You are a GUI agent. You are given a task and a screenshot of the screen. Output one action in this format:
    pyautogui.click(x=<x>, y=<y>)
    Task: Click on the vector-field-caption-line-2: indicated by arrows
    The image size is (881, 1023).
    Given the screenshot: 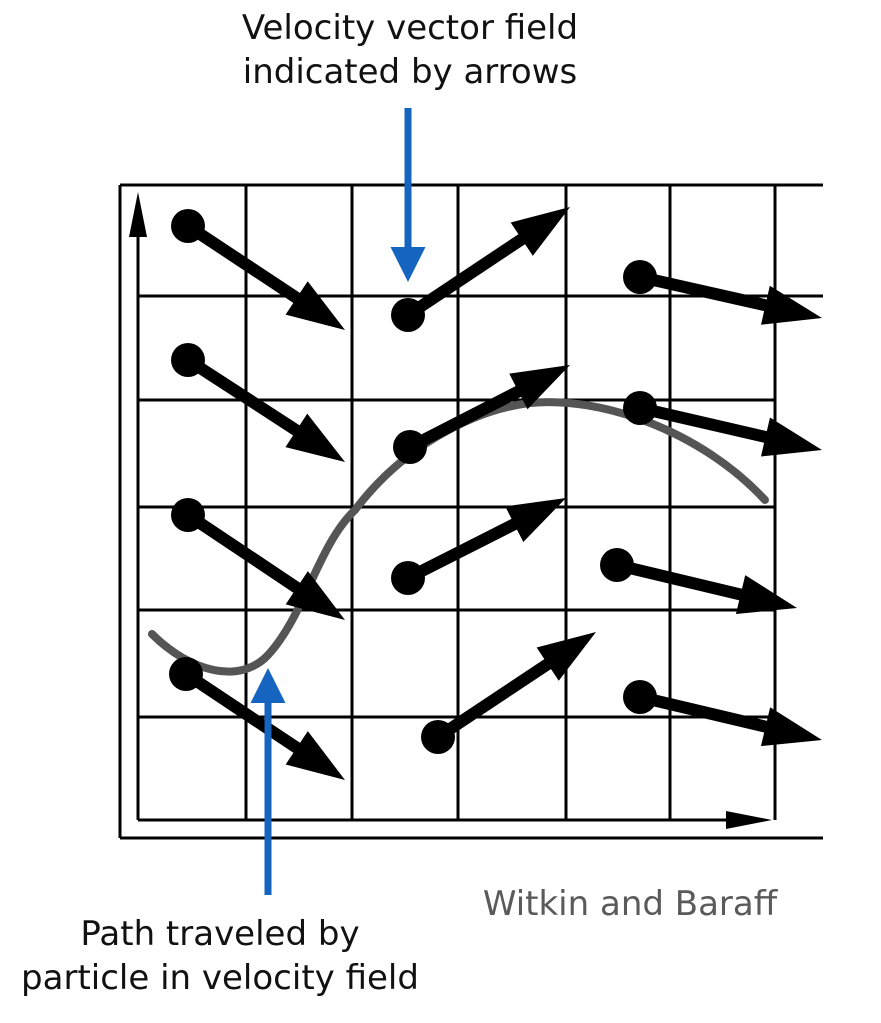 What is the action you would take?
    pyautogui.click(x=410, y=72)
    